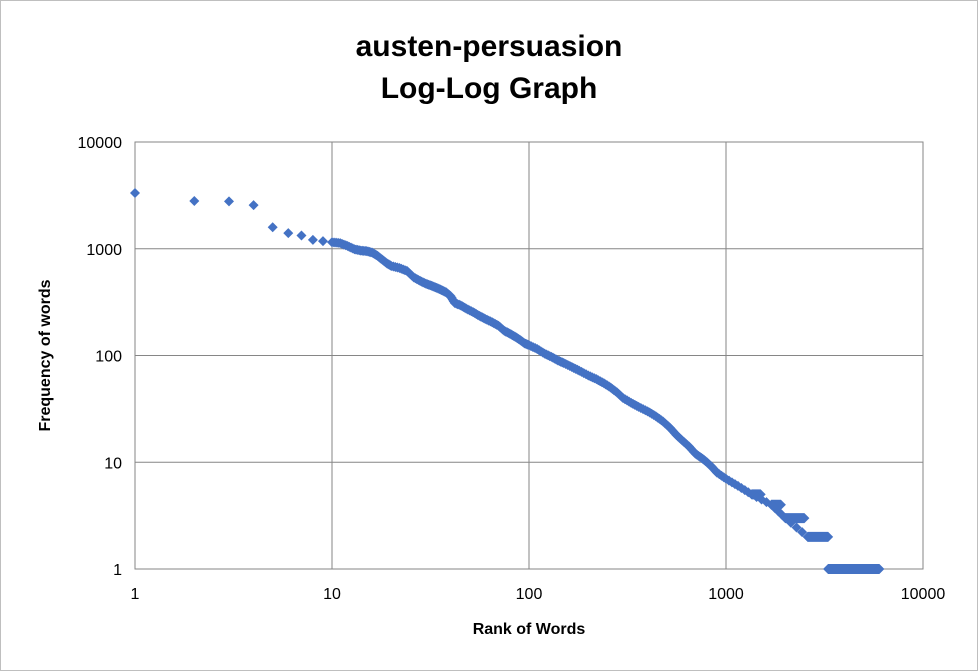 The height and width of the screenshot is (671, 978). I want to click on x-axis-ticks: 1 10 100 1000 10000, so click(538, 594).